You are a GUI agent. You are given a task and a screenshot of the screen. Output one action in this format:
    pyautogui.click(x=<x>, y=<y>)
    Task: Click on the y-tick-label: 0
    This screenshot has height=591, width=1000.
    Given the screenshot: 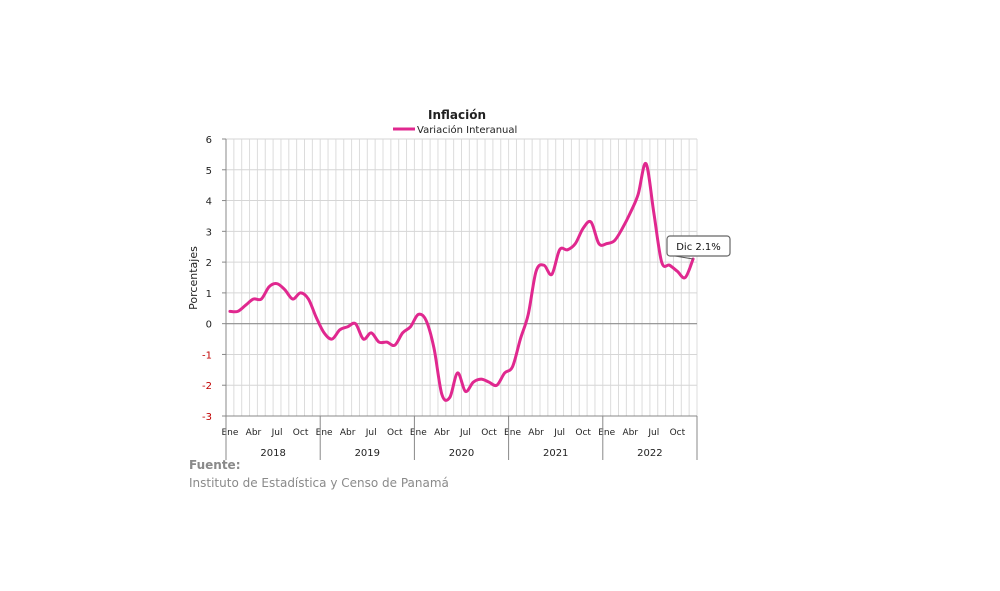 What is the action you would take?
    pyautogui.click(x=209, y=325)
    